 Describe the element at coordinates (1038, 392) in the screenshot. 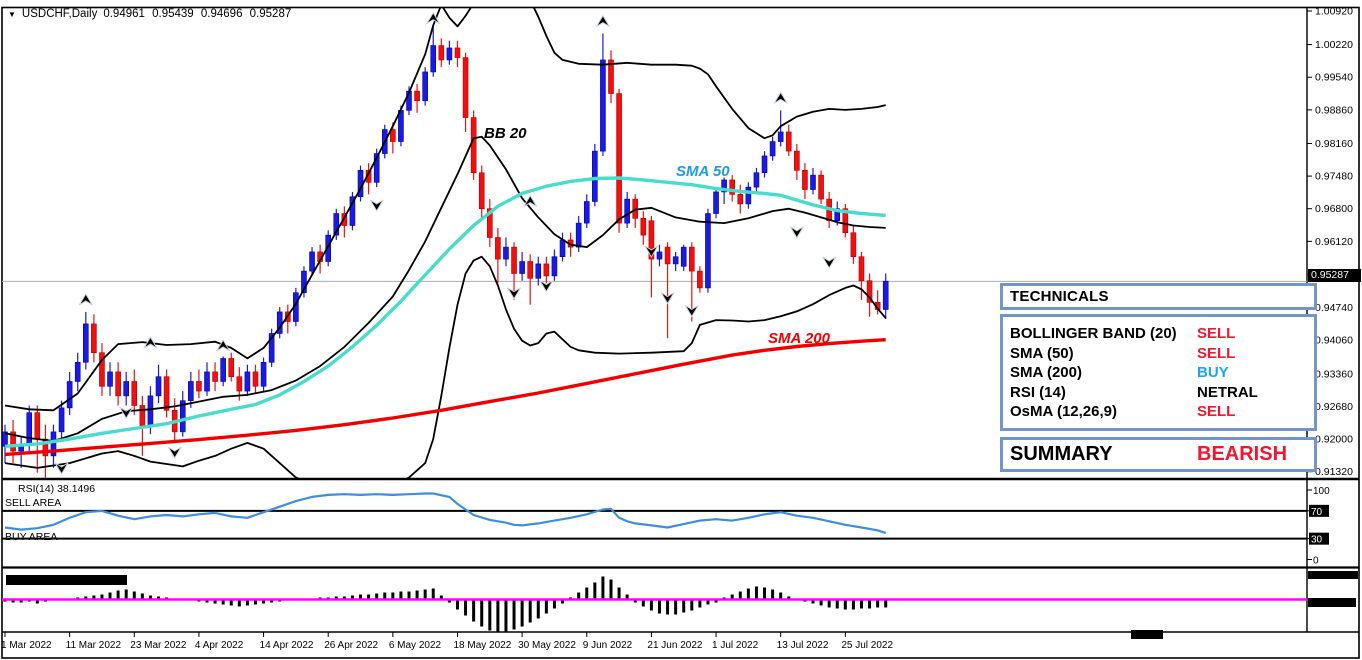

I see `row-label: RSI (14)` at that location.